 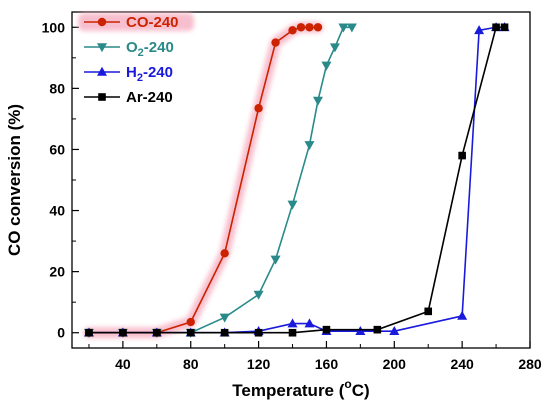 What do you see at coordinates (123, 364) in the screenshot?
I see `x-tick-label: 40` at bounding box center [123, 364].